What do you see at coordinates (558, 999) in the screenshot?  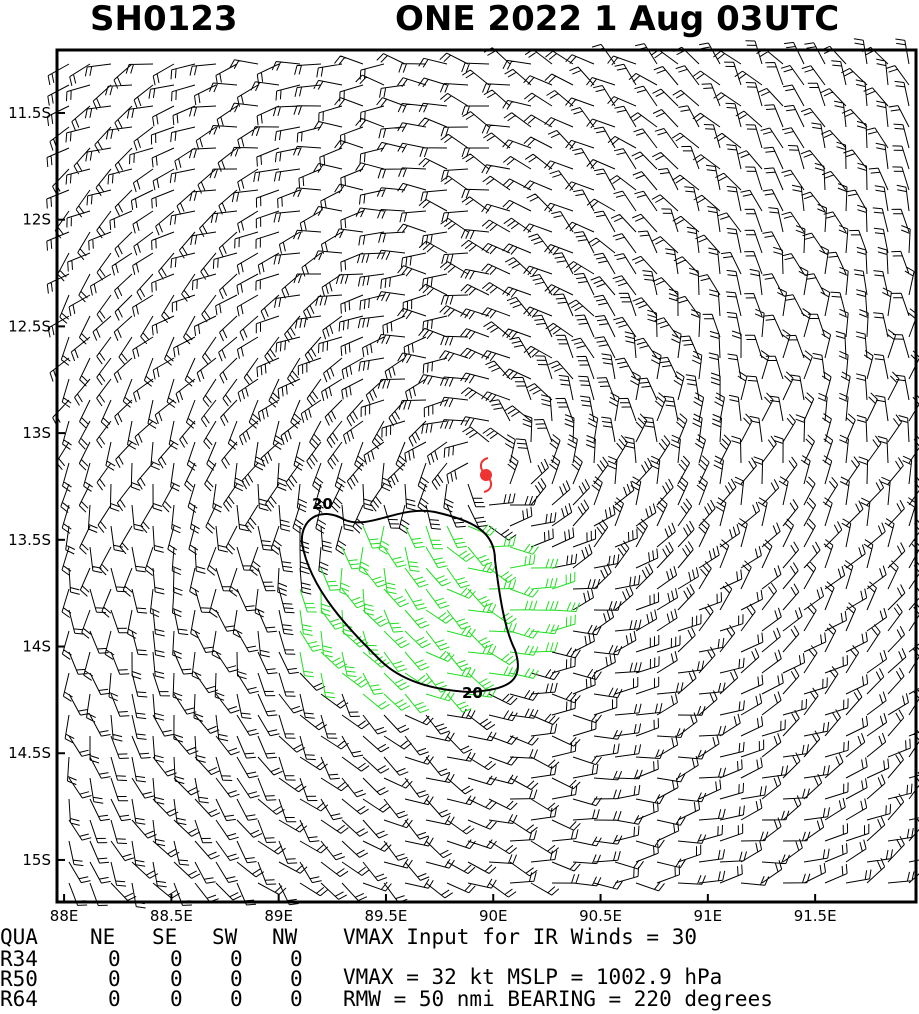 I see `info-line: RMW = 50 nmi BEARING = 220 degrees` at bounding box center [558, 999].